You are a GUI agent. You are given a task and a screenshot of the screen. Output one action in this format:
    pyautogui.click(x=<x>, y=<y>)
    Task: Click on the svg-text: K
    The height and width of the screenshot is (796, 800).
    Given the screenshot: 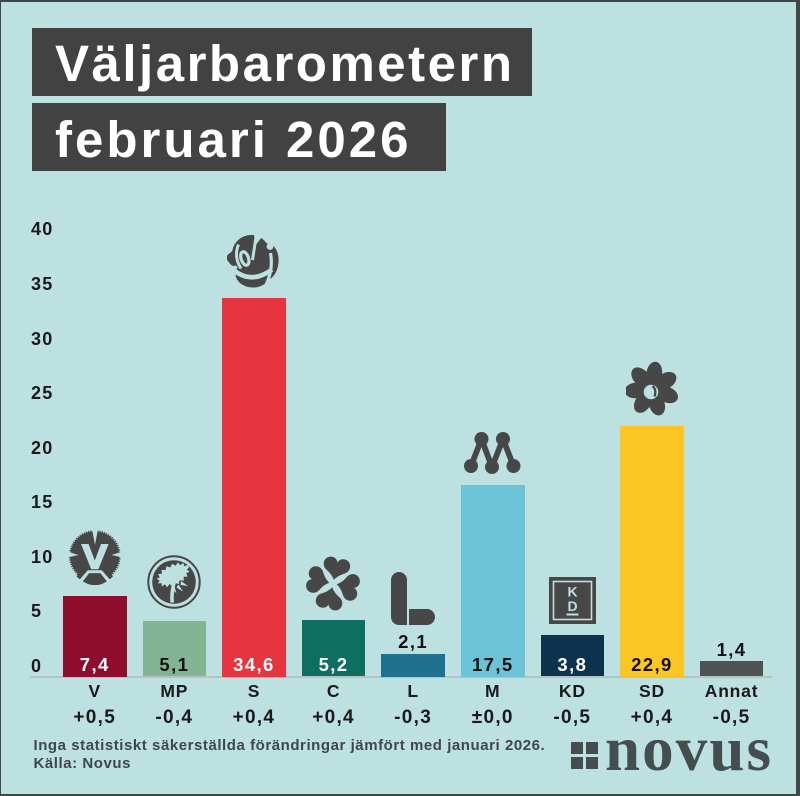 What is the action you would take?
    pyautogui.click(x=572, y=592)
    